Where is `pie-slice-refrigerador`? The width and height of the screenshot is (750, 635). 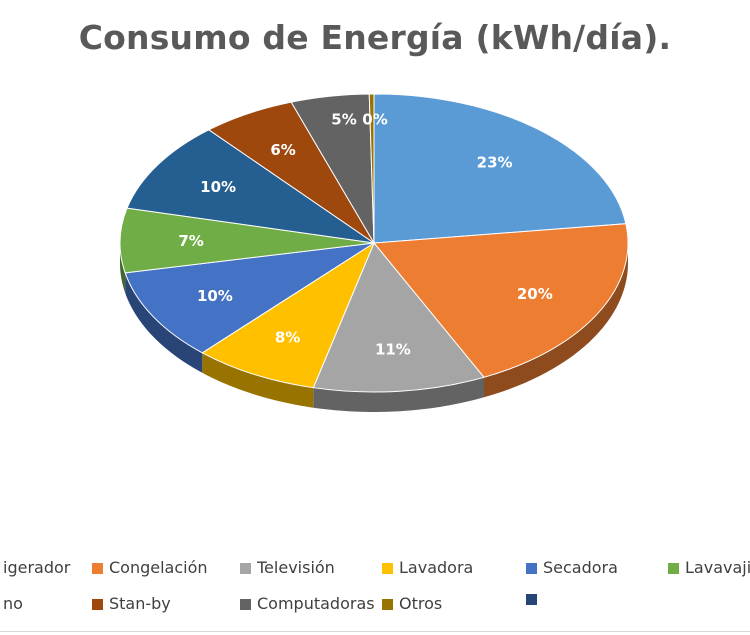 pie-slice-refrigerador is located at coordinates (500, 168).